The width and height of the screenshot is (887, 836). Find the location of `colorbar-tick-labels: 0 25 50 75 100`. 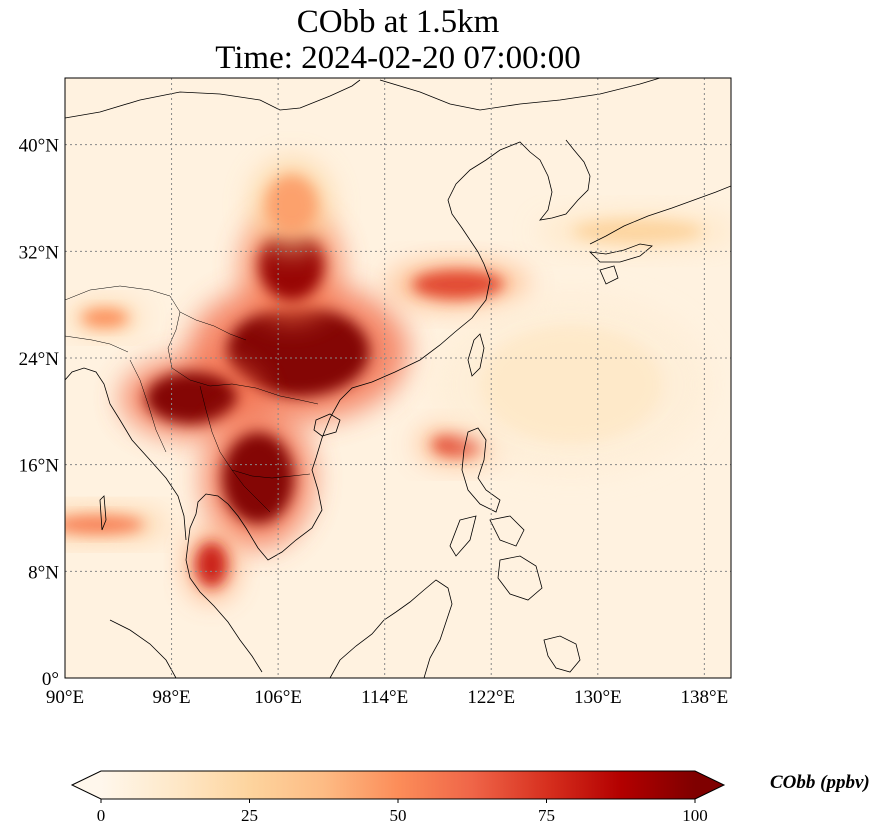

colorbar-tick-labels: 0 25 50 75 100 is located at coordinates (402, 812).